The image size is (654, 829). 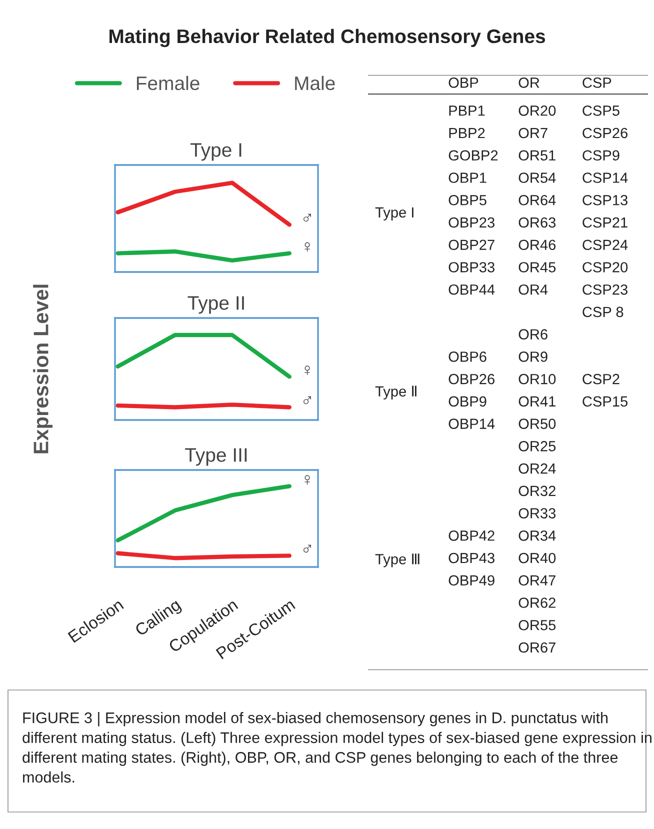 What do you see at coordinates (537, 245) in the screenshot?
I see `text: OR46` at bounding box center [537, 245].